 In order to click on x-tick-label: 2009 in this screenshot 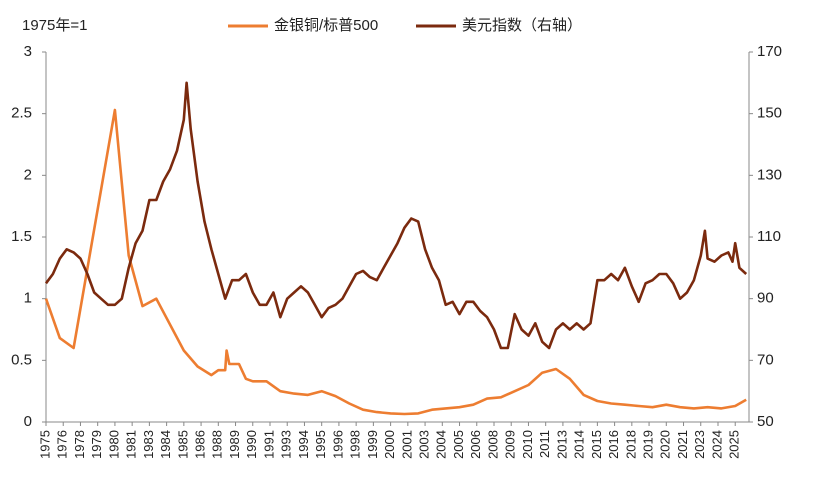, I will do `click(510, 444)`.